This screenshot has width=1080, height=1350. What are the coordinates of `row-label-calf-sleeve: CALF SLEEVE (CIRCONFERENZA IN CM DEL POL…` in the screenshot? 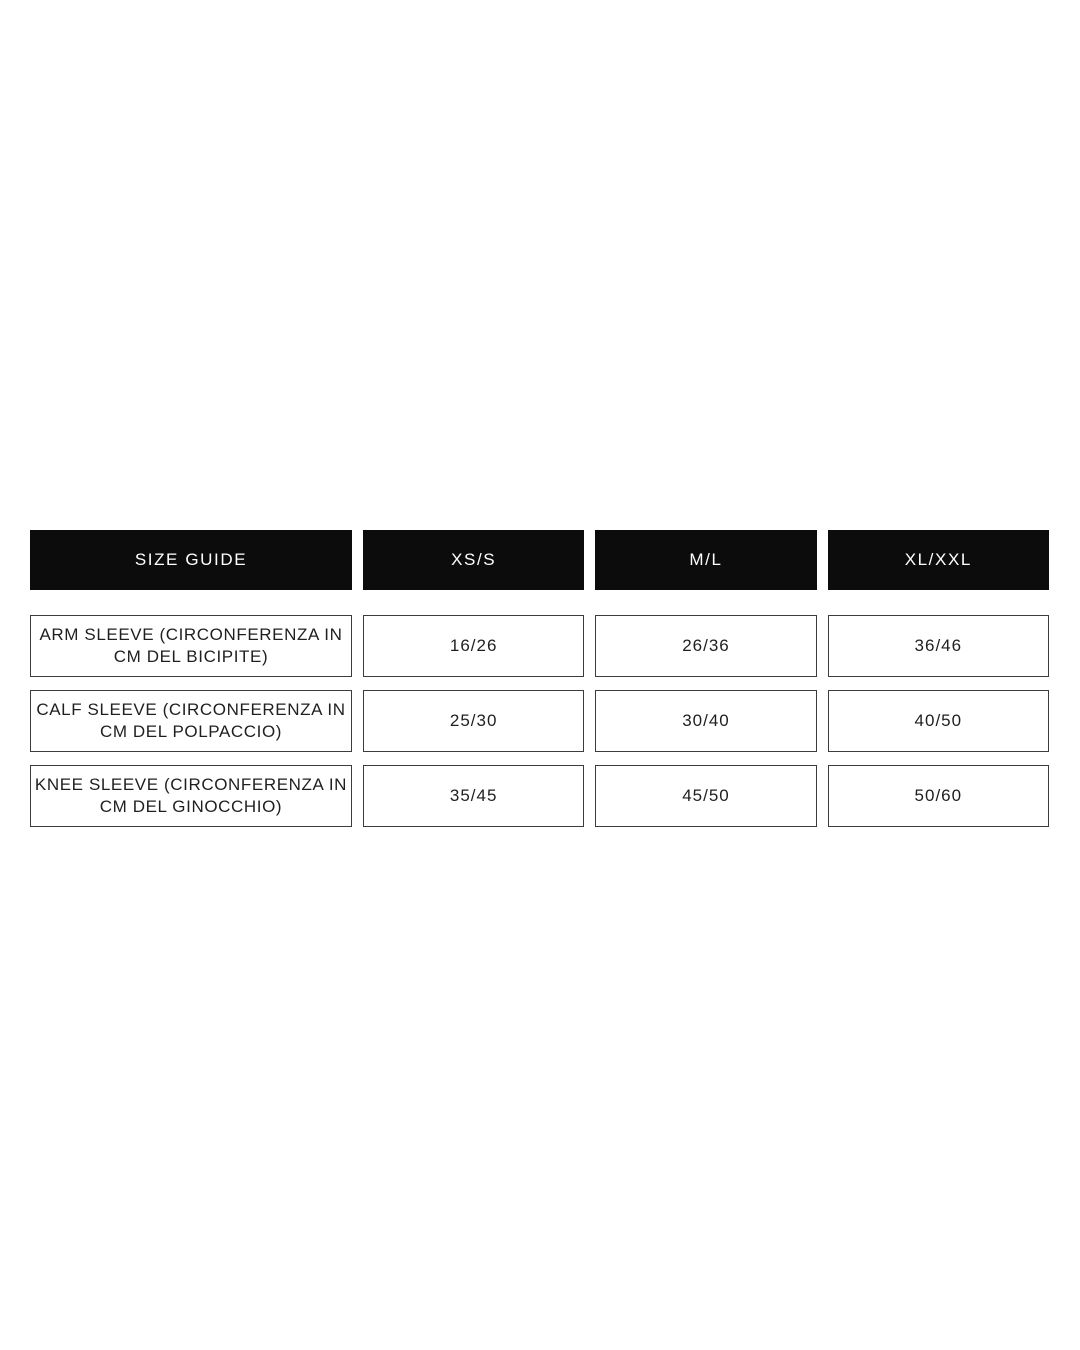 It's located at (191, 721).